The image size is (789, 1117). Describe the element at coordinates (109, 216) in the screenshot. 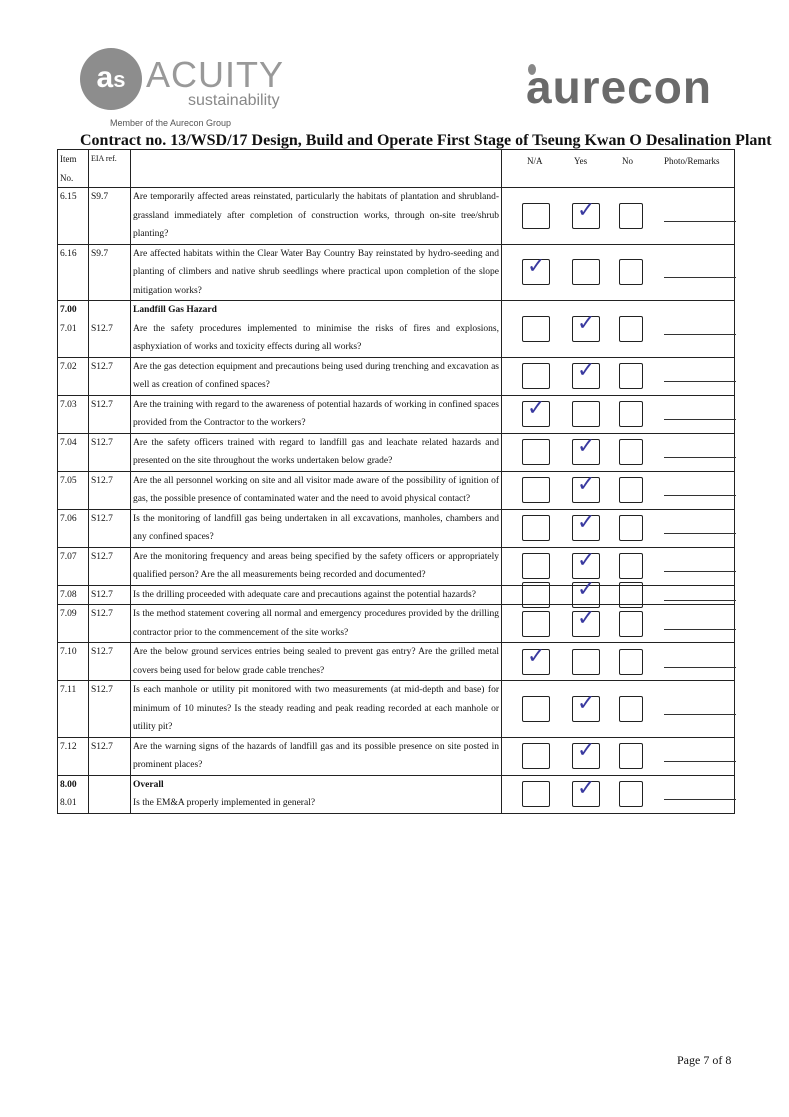

I see `eia-cell: S9.7` at that location.